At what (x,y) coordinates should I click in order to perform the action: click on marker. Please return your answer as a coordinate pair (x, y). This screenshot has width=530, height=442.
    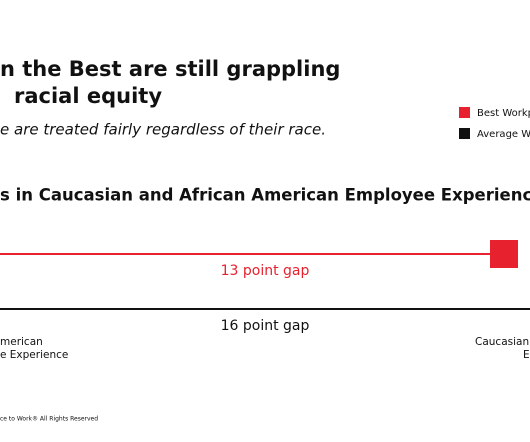
    Looking at the image, I should click on (504, 254).